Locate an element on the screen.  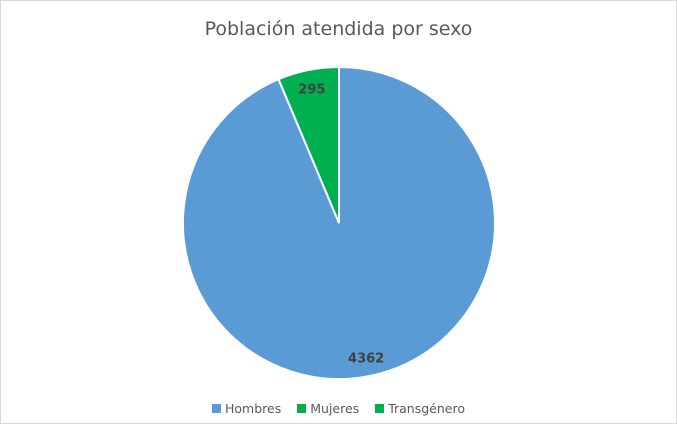
chart-legend: Hombres Mujeres Transgénero is located at coordinates (338, 408).